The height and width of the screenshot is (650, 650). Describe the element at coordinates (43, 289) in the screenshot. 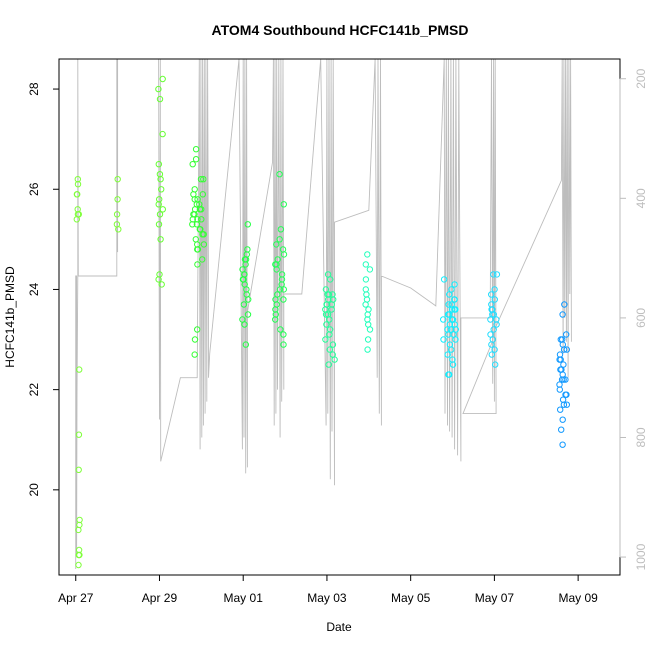

I see `y-axis: 20 22 24 26 28` at that location.